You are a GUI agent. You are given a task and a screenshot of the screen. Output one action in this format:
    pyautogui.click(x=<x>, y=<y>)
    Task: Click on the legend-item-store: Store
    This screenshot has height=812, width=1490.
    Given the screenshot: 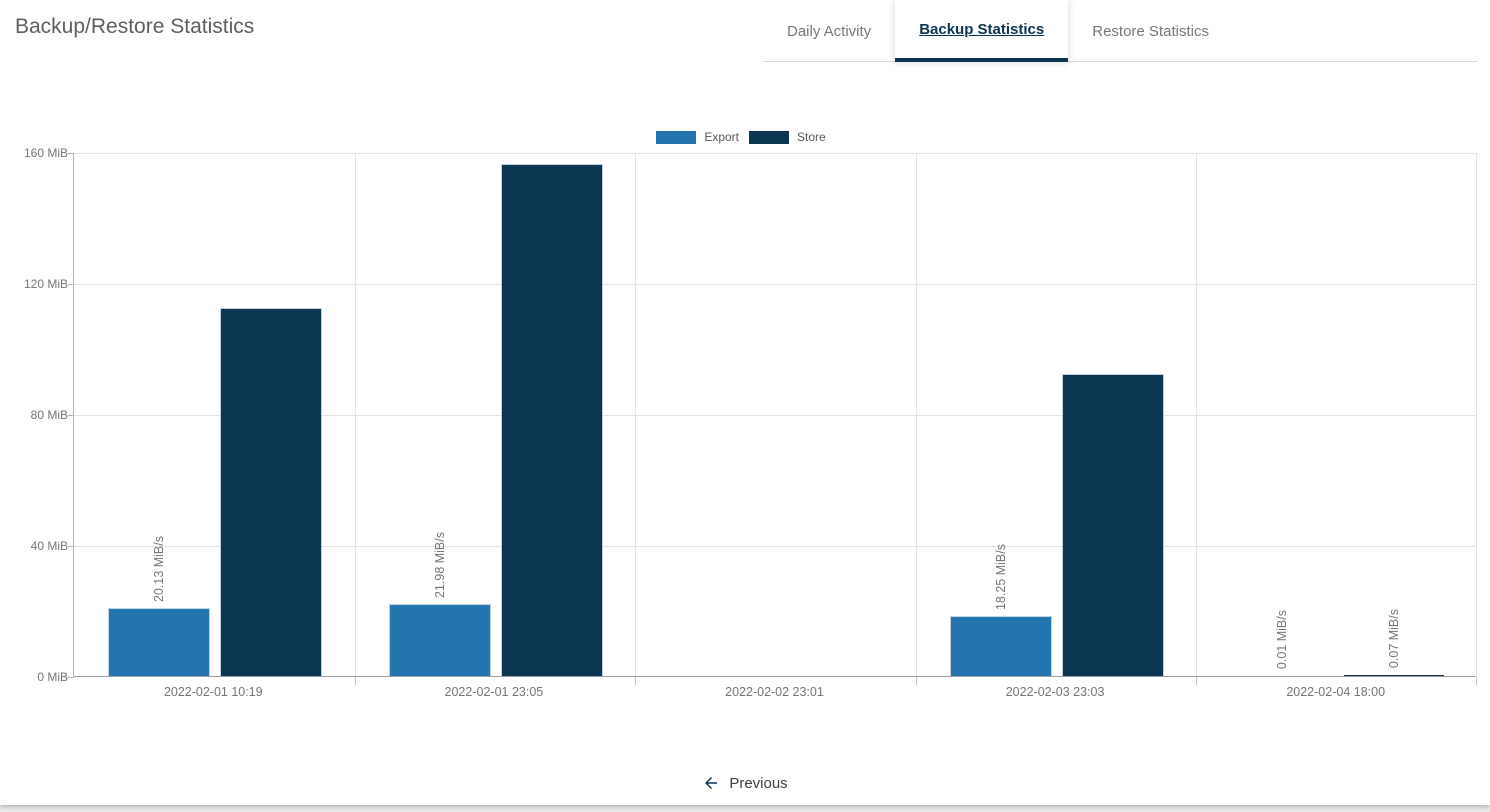 What is the action you would take?
    pyautogui.click(x=787, y=137)
    